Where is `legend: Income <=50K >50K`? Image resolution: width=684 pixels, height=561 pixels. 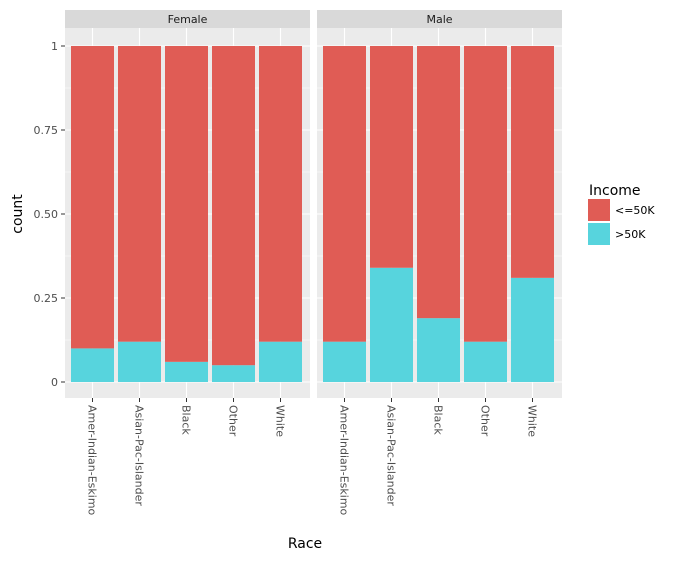
legend: Income <=50K >50K is located at coordinates (621, 214).